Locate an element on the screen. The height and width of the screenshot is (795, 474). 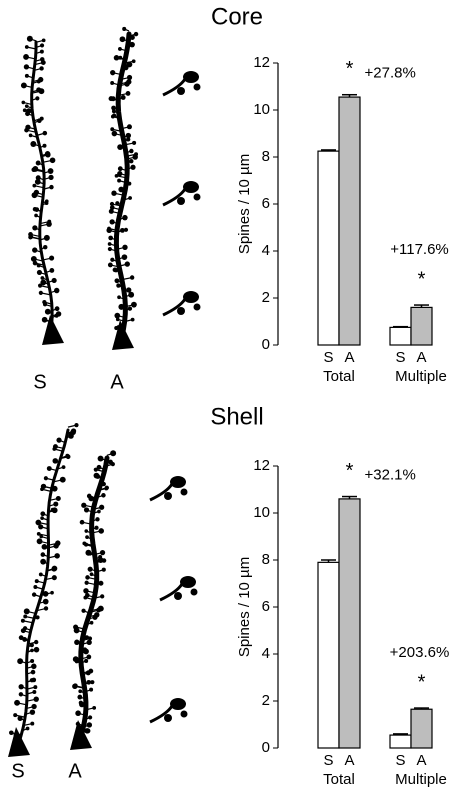
chart-title: Shell is located at coordinates (236, 416).